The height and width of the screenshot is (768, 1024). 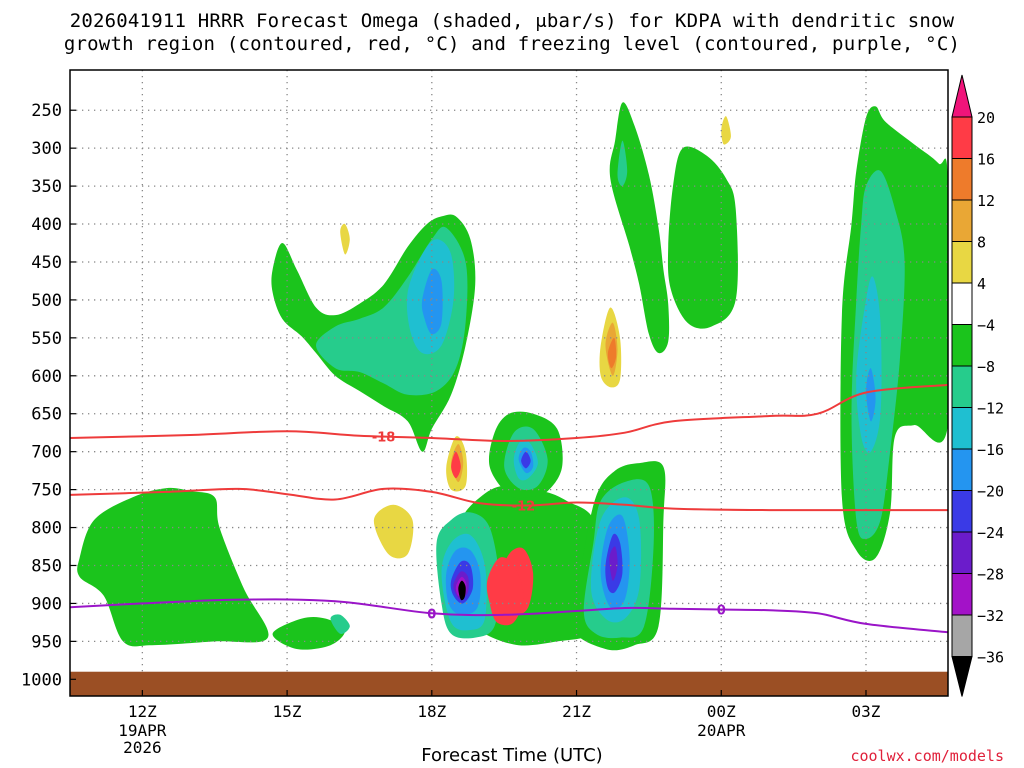 I want to click on colorbar-min-arrow, so click(x=962, y=676).